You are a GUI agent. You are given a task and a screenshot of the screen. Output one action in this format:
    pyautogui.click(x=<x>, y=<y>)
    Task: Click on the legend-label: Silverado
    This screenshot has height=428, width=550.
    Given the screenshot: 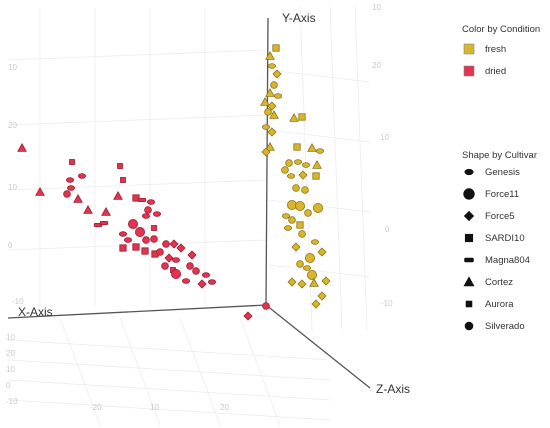 What is the action you would take?
    pyautogui.click(x=505, y=326)
    